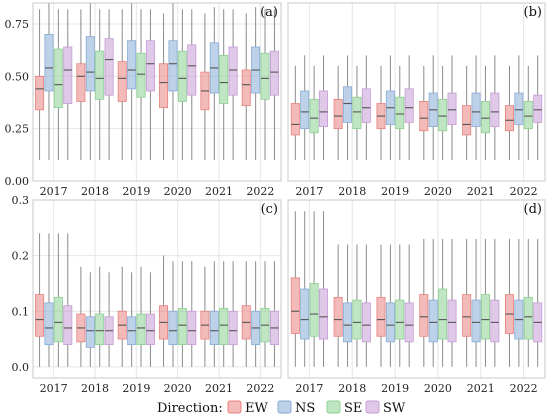 Image resolution: width=550 pixels, height=420 pixels. What do you see at coordinates (132, 319) in the screenshot?
I see `box-NS-2019` at bounding box center [132, 319].